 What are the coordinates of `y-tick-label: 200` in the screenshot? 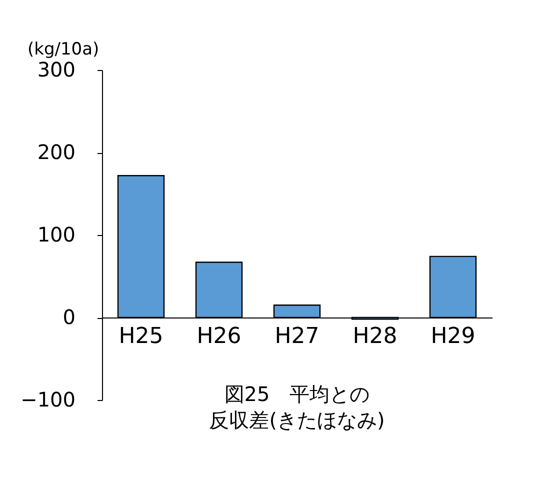 It's located at (56, 152).